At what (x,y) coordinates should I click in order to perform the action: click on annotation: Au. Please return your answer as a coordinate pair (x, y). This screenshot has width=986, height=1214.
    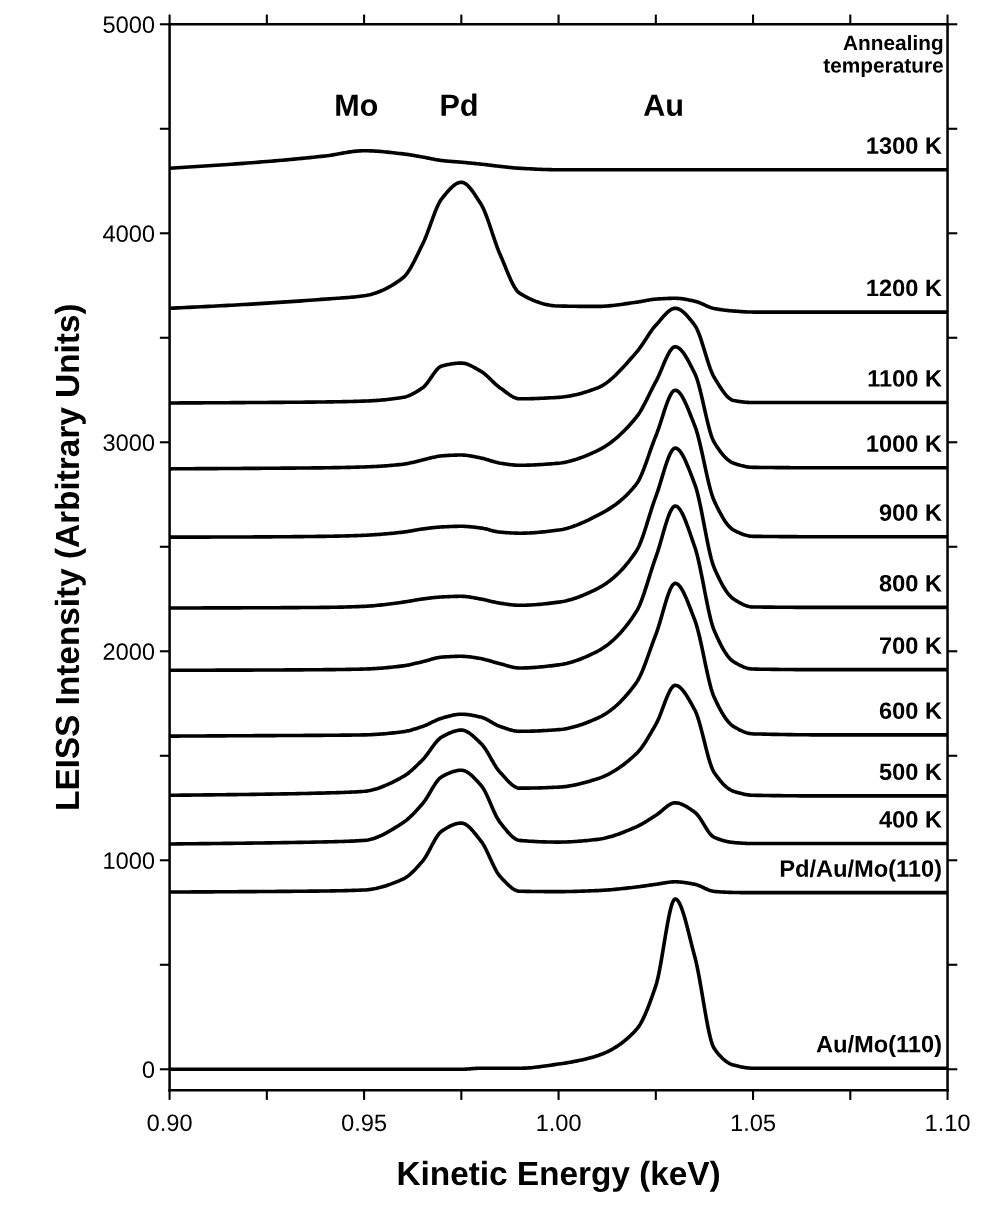
    Looking at the image, I should click on (662, 105).